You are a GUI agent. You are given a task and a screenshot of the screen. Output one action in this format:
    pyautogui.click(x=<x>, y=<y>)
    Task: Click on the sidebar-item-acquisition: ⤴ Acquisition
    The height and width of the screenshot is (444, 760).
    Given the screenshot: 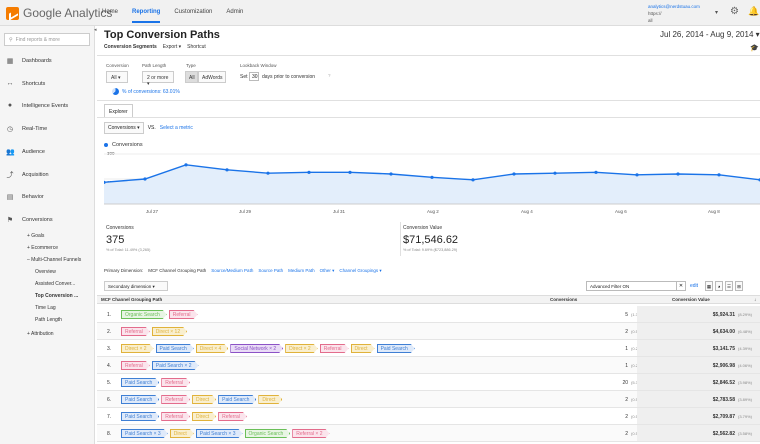 What is the action you would take?
    pyautogui.click(x=49, y=175)
    